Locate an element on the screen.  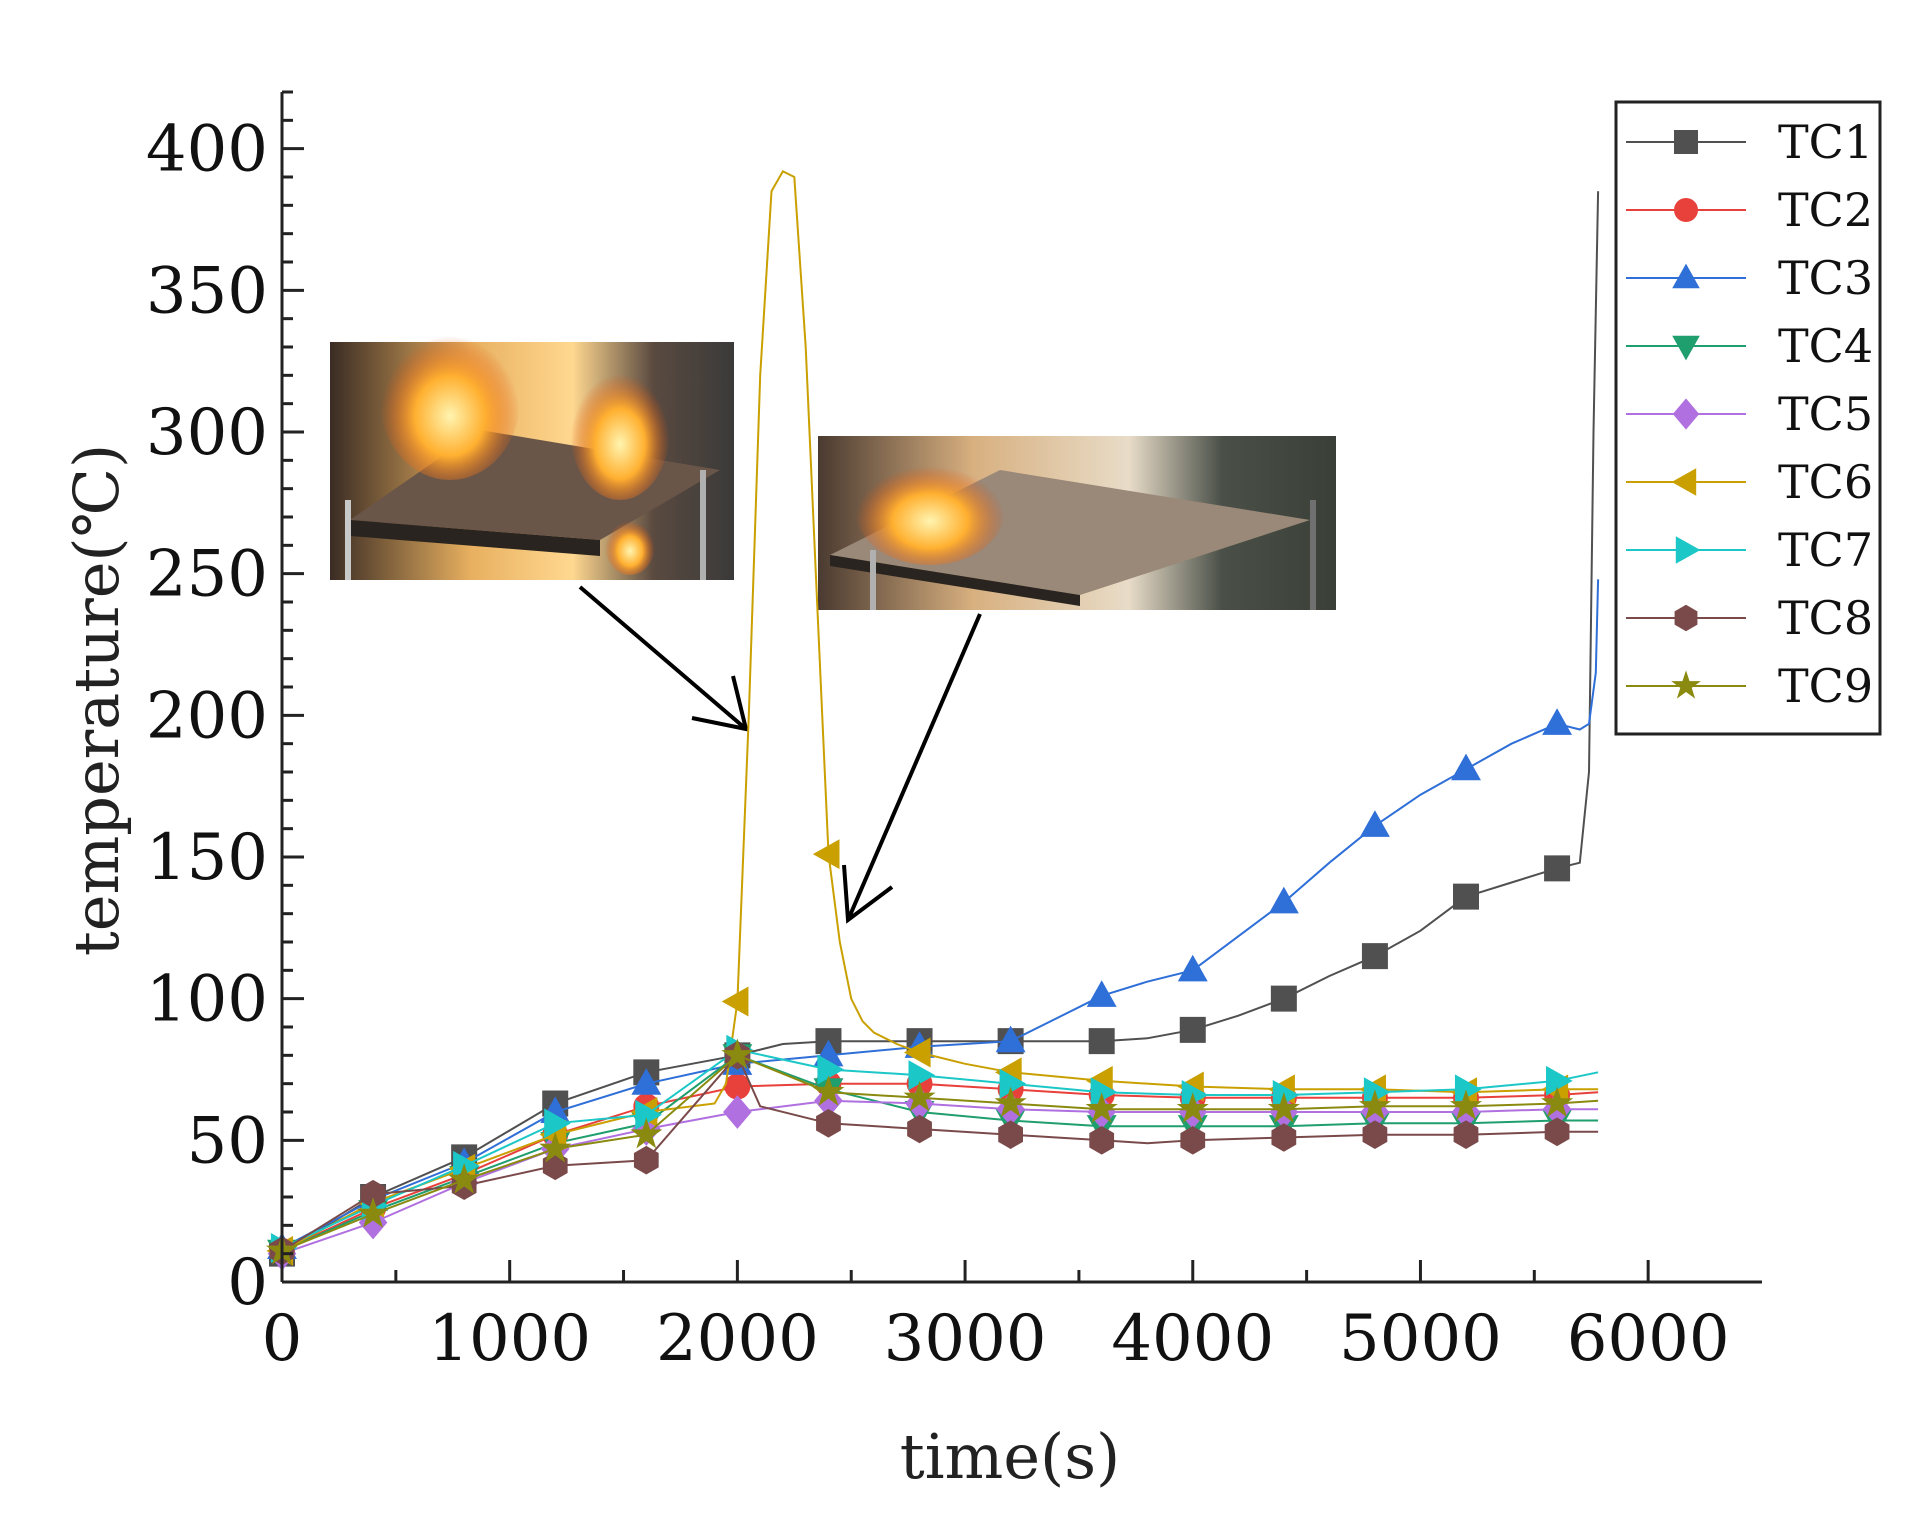
y-tick-label: 0 is located at coordinates (247, 1283).